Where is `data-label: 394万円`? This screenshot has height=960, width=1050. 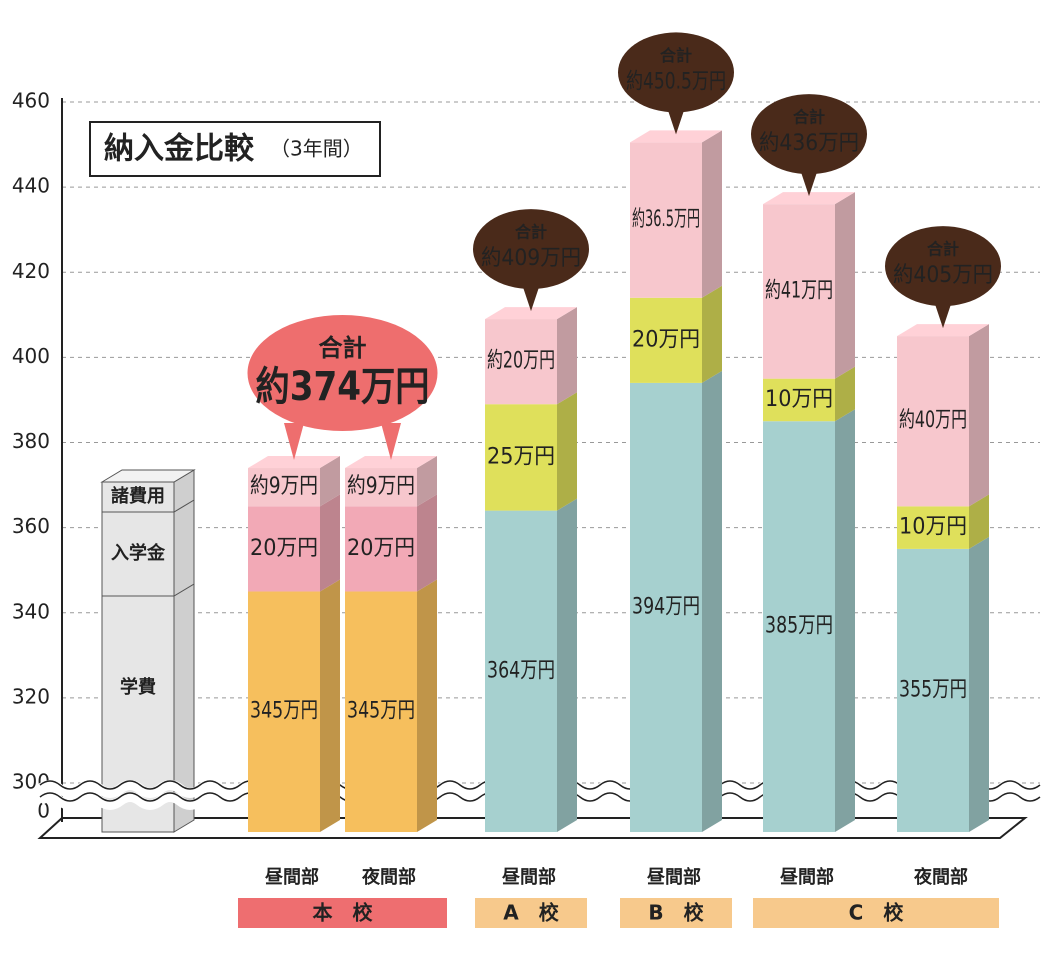
data-label: 394万円 is located at coordinates (666, 606).